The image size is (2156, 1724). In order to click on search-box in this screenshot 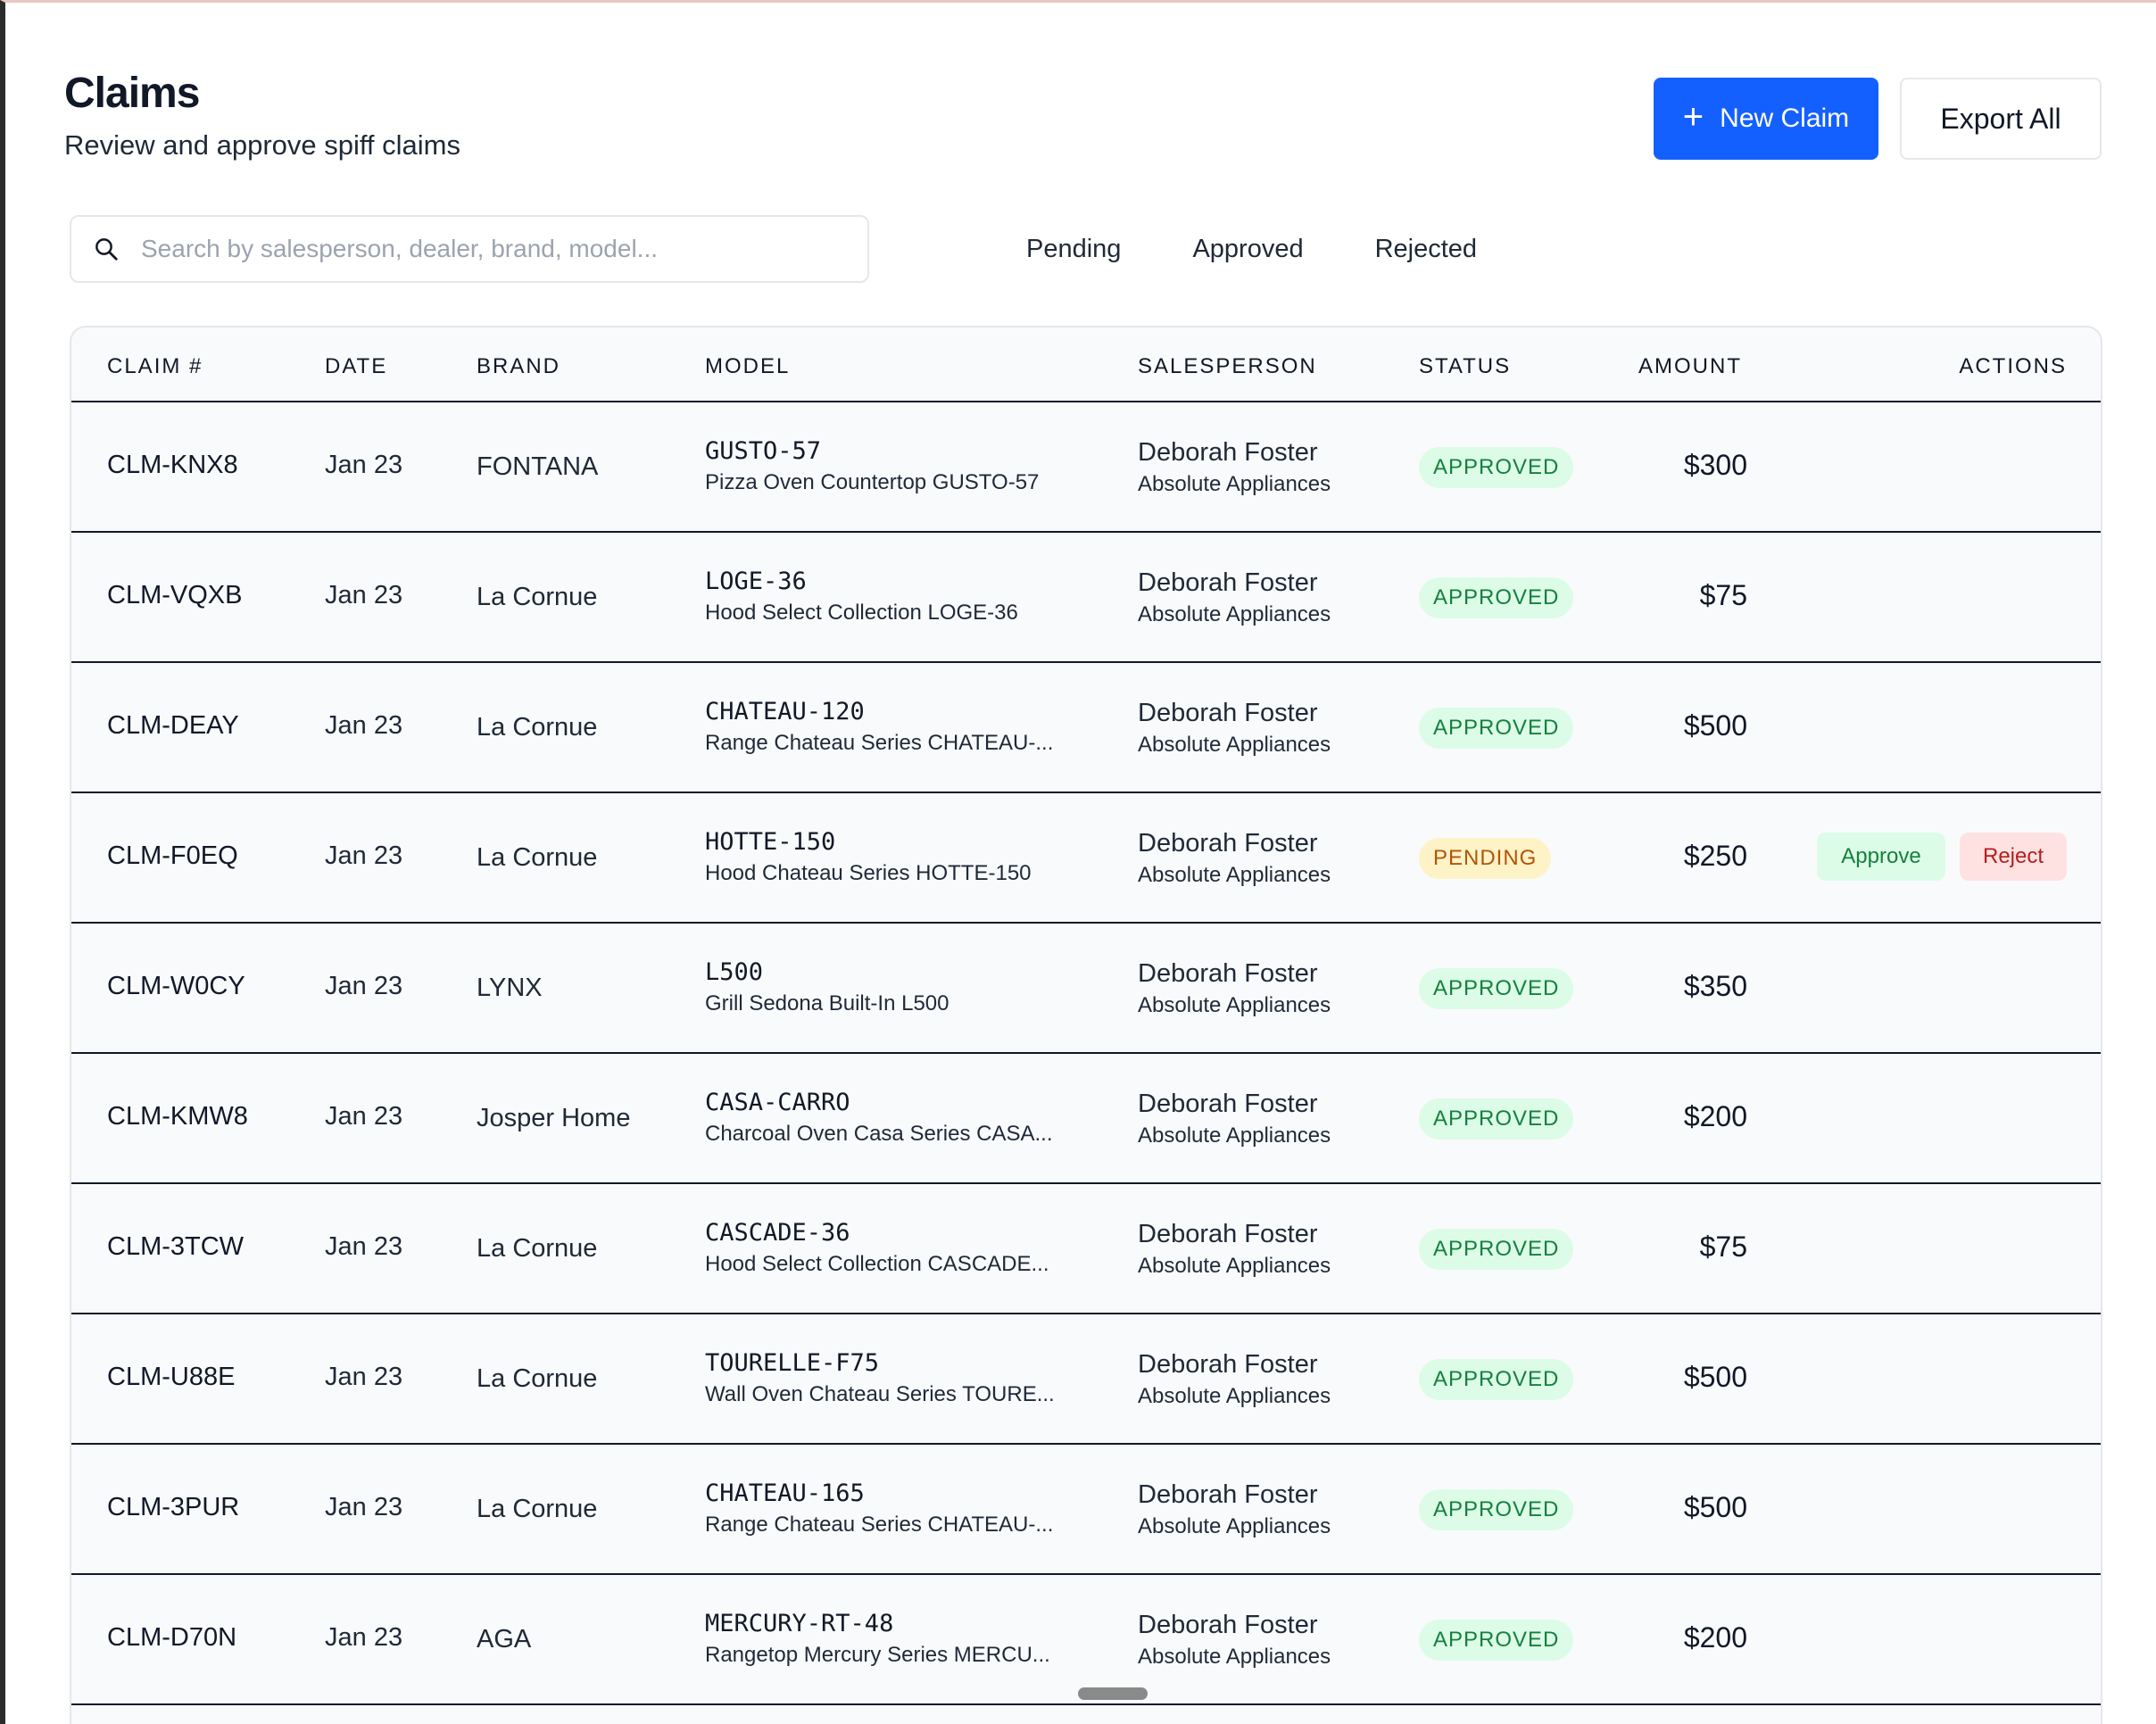, I will do `click(469, 249)`.